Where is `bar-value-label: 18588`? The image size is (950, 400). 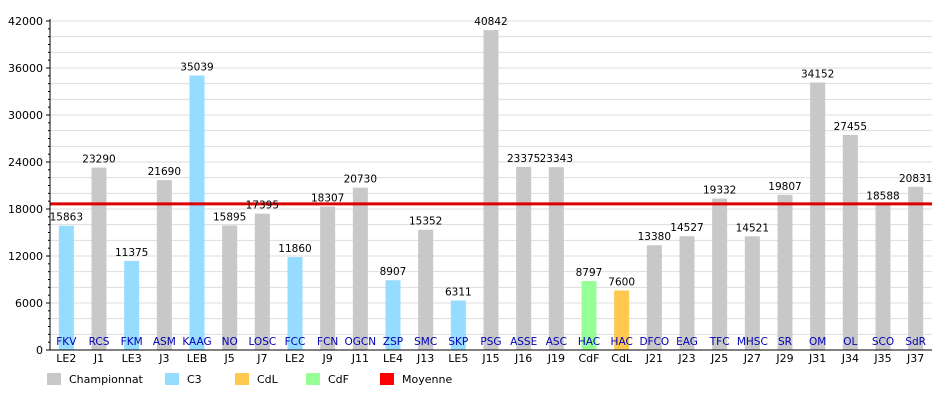
bar-value-label: 18588 is located at coordinates (882, 196).